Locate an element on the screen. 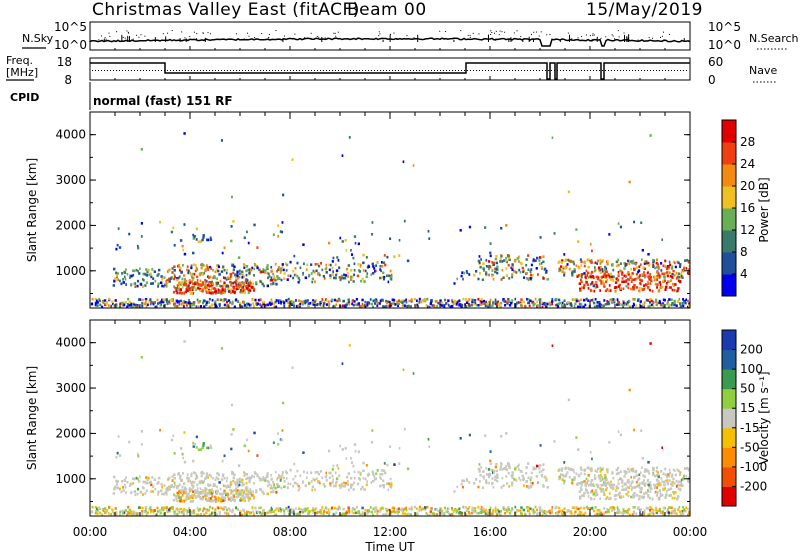 The height and width of the screenshot is (554, 800). colorbar-tick-label: 28 is located at coordinates (747, 142).